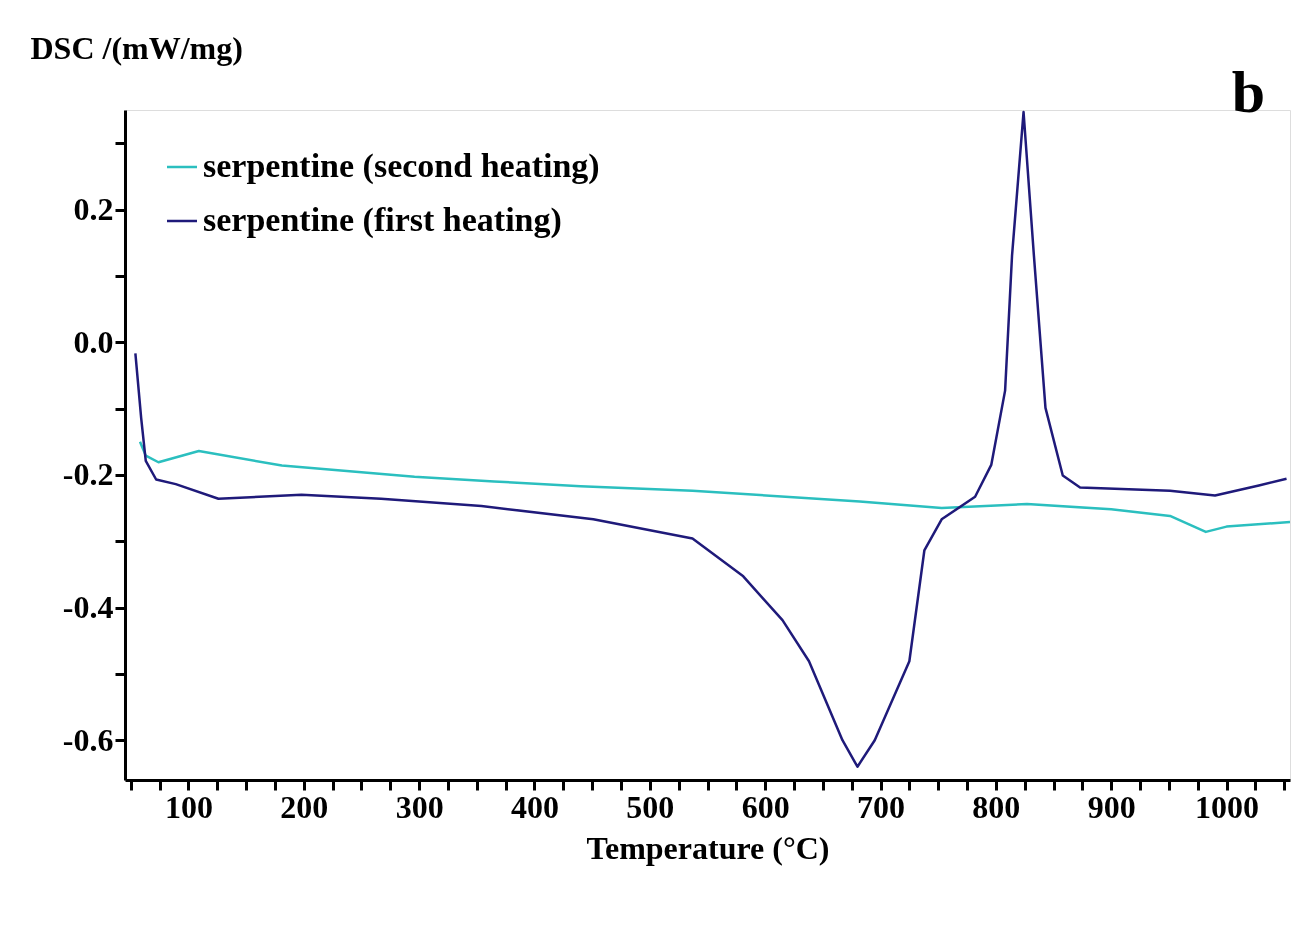 Image resolution: width=1312 pixels, height=936 pixels. I want to click on y-tick-label: -0.2, so click(88, 474).